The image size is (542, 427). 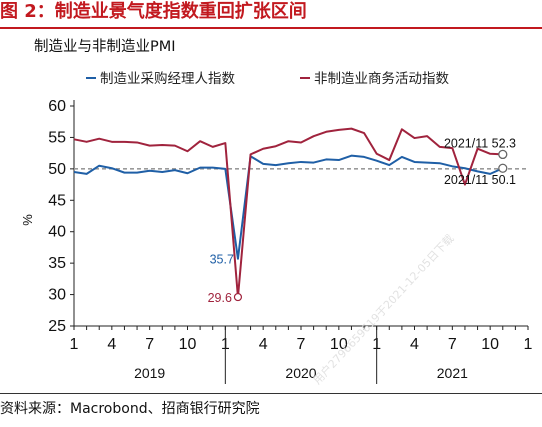 I want to click on chart-legend: 制造业采购经理人指数 非制造业商务活动指数, so click(x=267, y=79).